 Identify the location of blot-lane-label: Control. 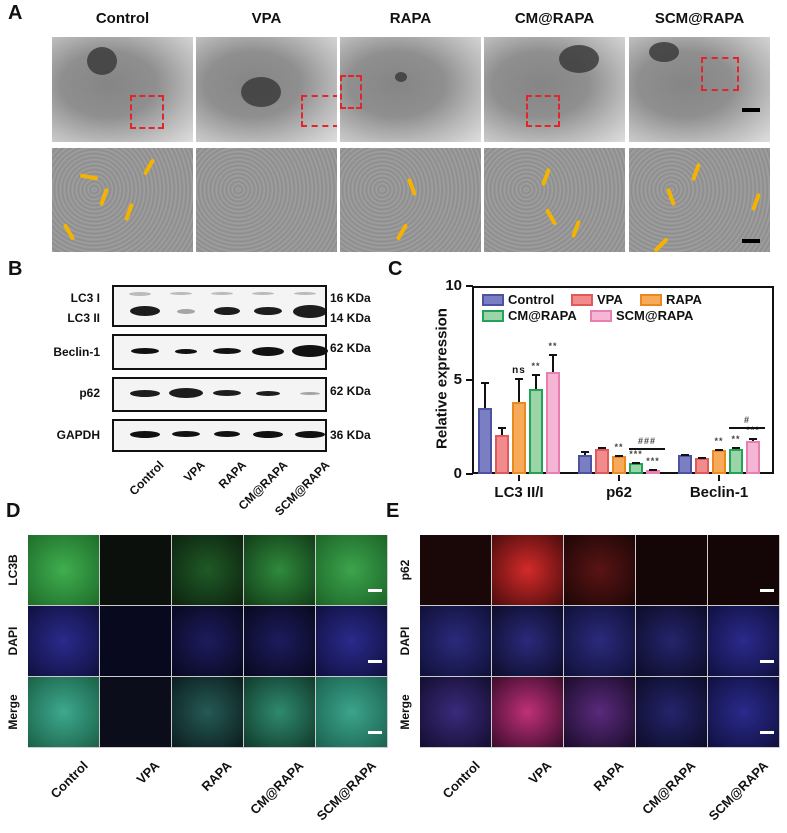
(146, 478).